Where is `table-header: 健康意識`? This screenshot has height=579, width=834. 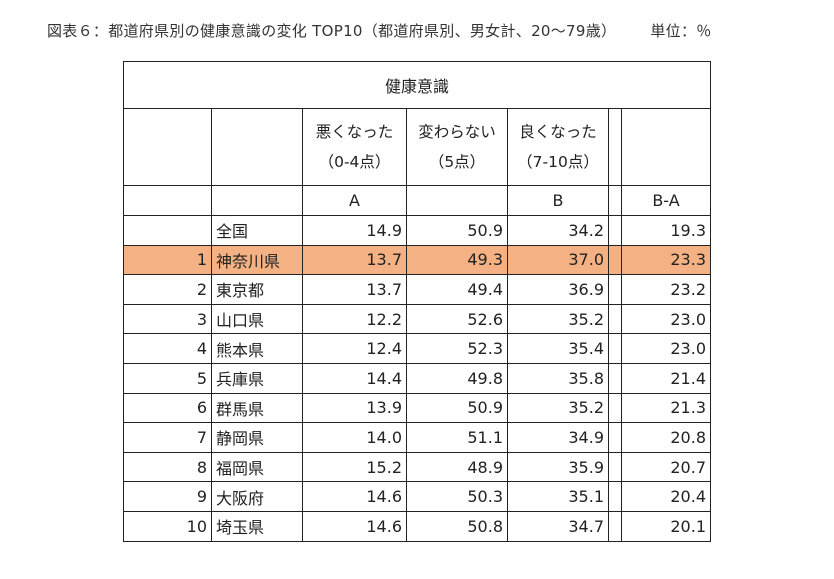 table-header: 健康意識 is located at coordinates (417, 85).